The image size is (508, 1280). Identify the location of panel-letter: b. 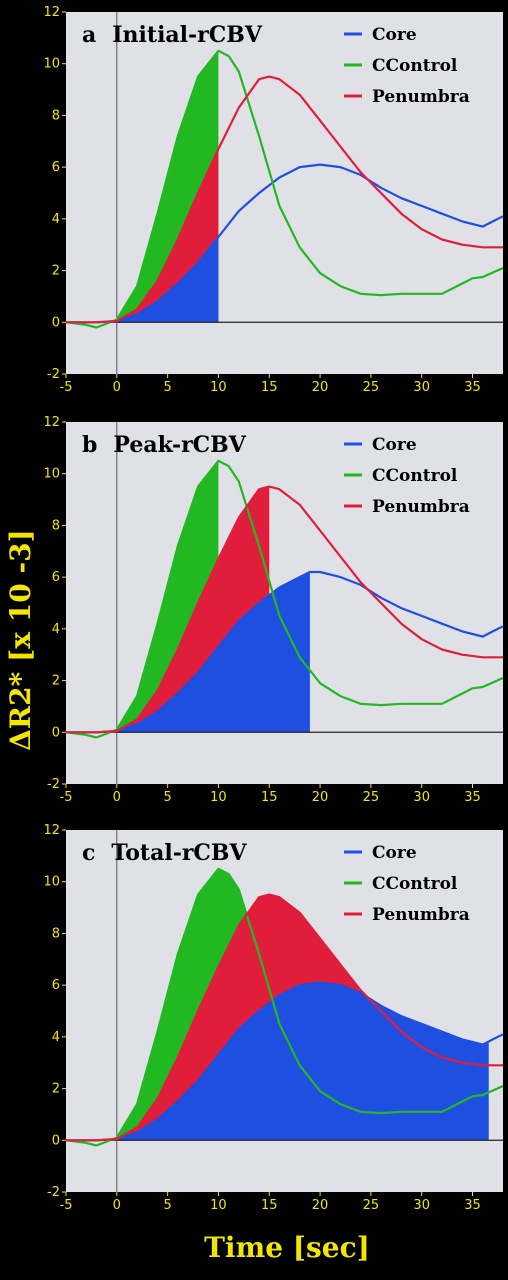
(89, 445).